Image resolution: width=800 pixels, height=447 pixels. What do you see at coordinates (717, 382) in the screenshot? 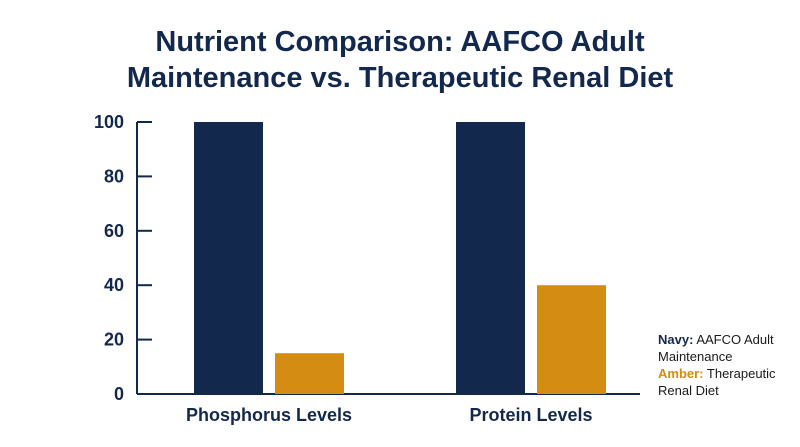
I see `legend-label-renal: Therapeutic Renal Diet` at bounding box center [717, 382].